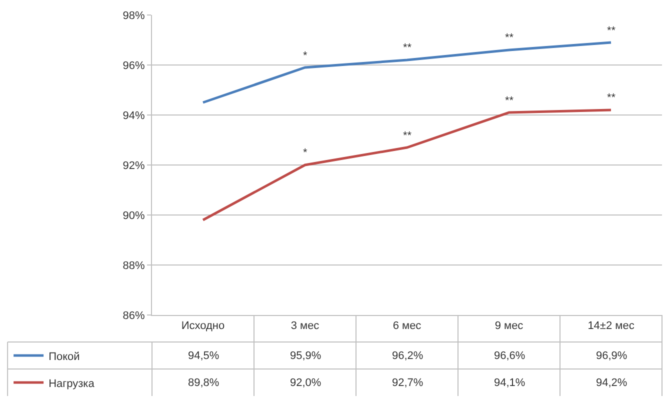  Describe the element at coordinates (204, 383) in the screenshot. I see `data-label: 89,8%` at that location.